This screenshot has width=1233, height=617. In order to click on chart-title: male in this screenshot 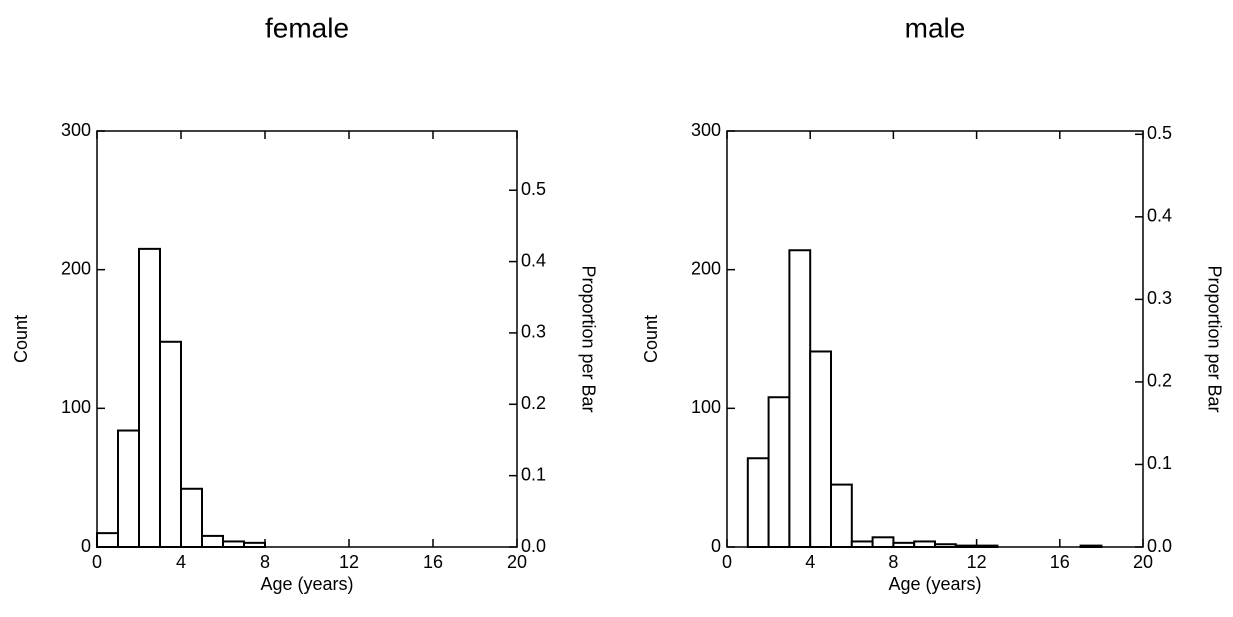, I will do `click(935, 27)`.